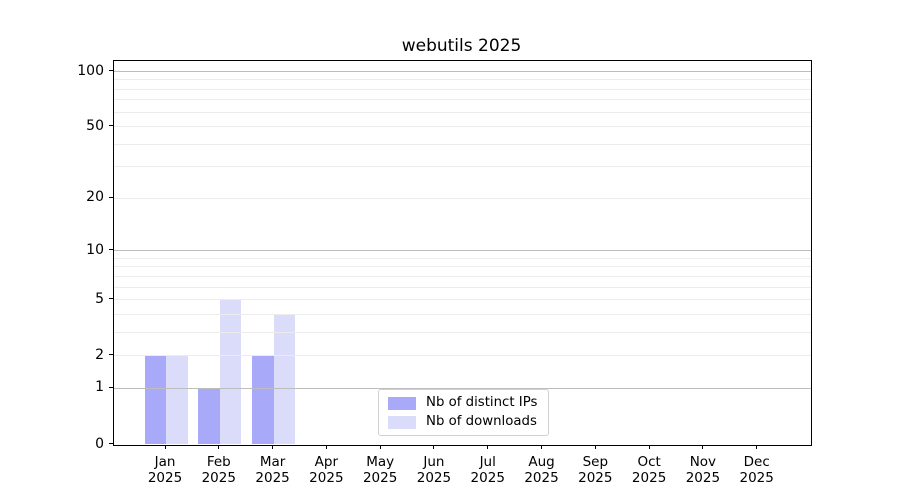 The width and height of the screenshot is (900, 500). I want to click on bar-downloads-jan, so click(177, 400).